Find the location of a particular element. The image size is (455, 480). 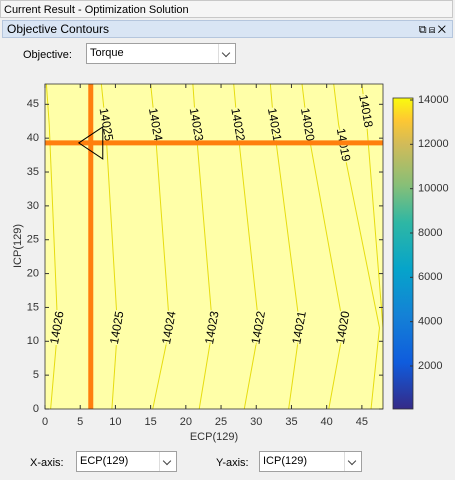

y-tick-label: 45 is located at coordinates (33, 104).